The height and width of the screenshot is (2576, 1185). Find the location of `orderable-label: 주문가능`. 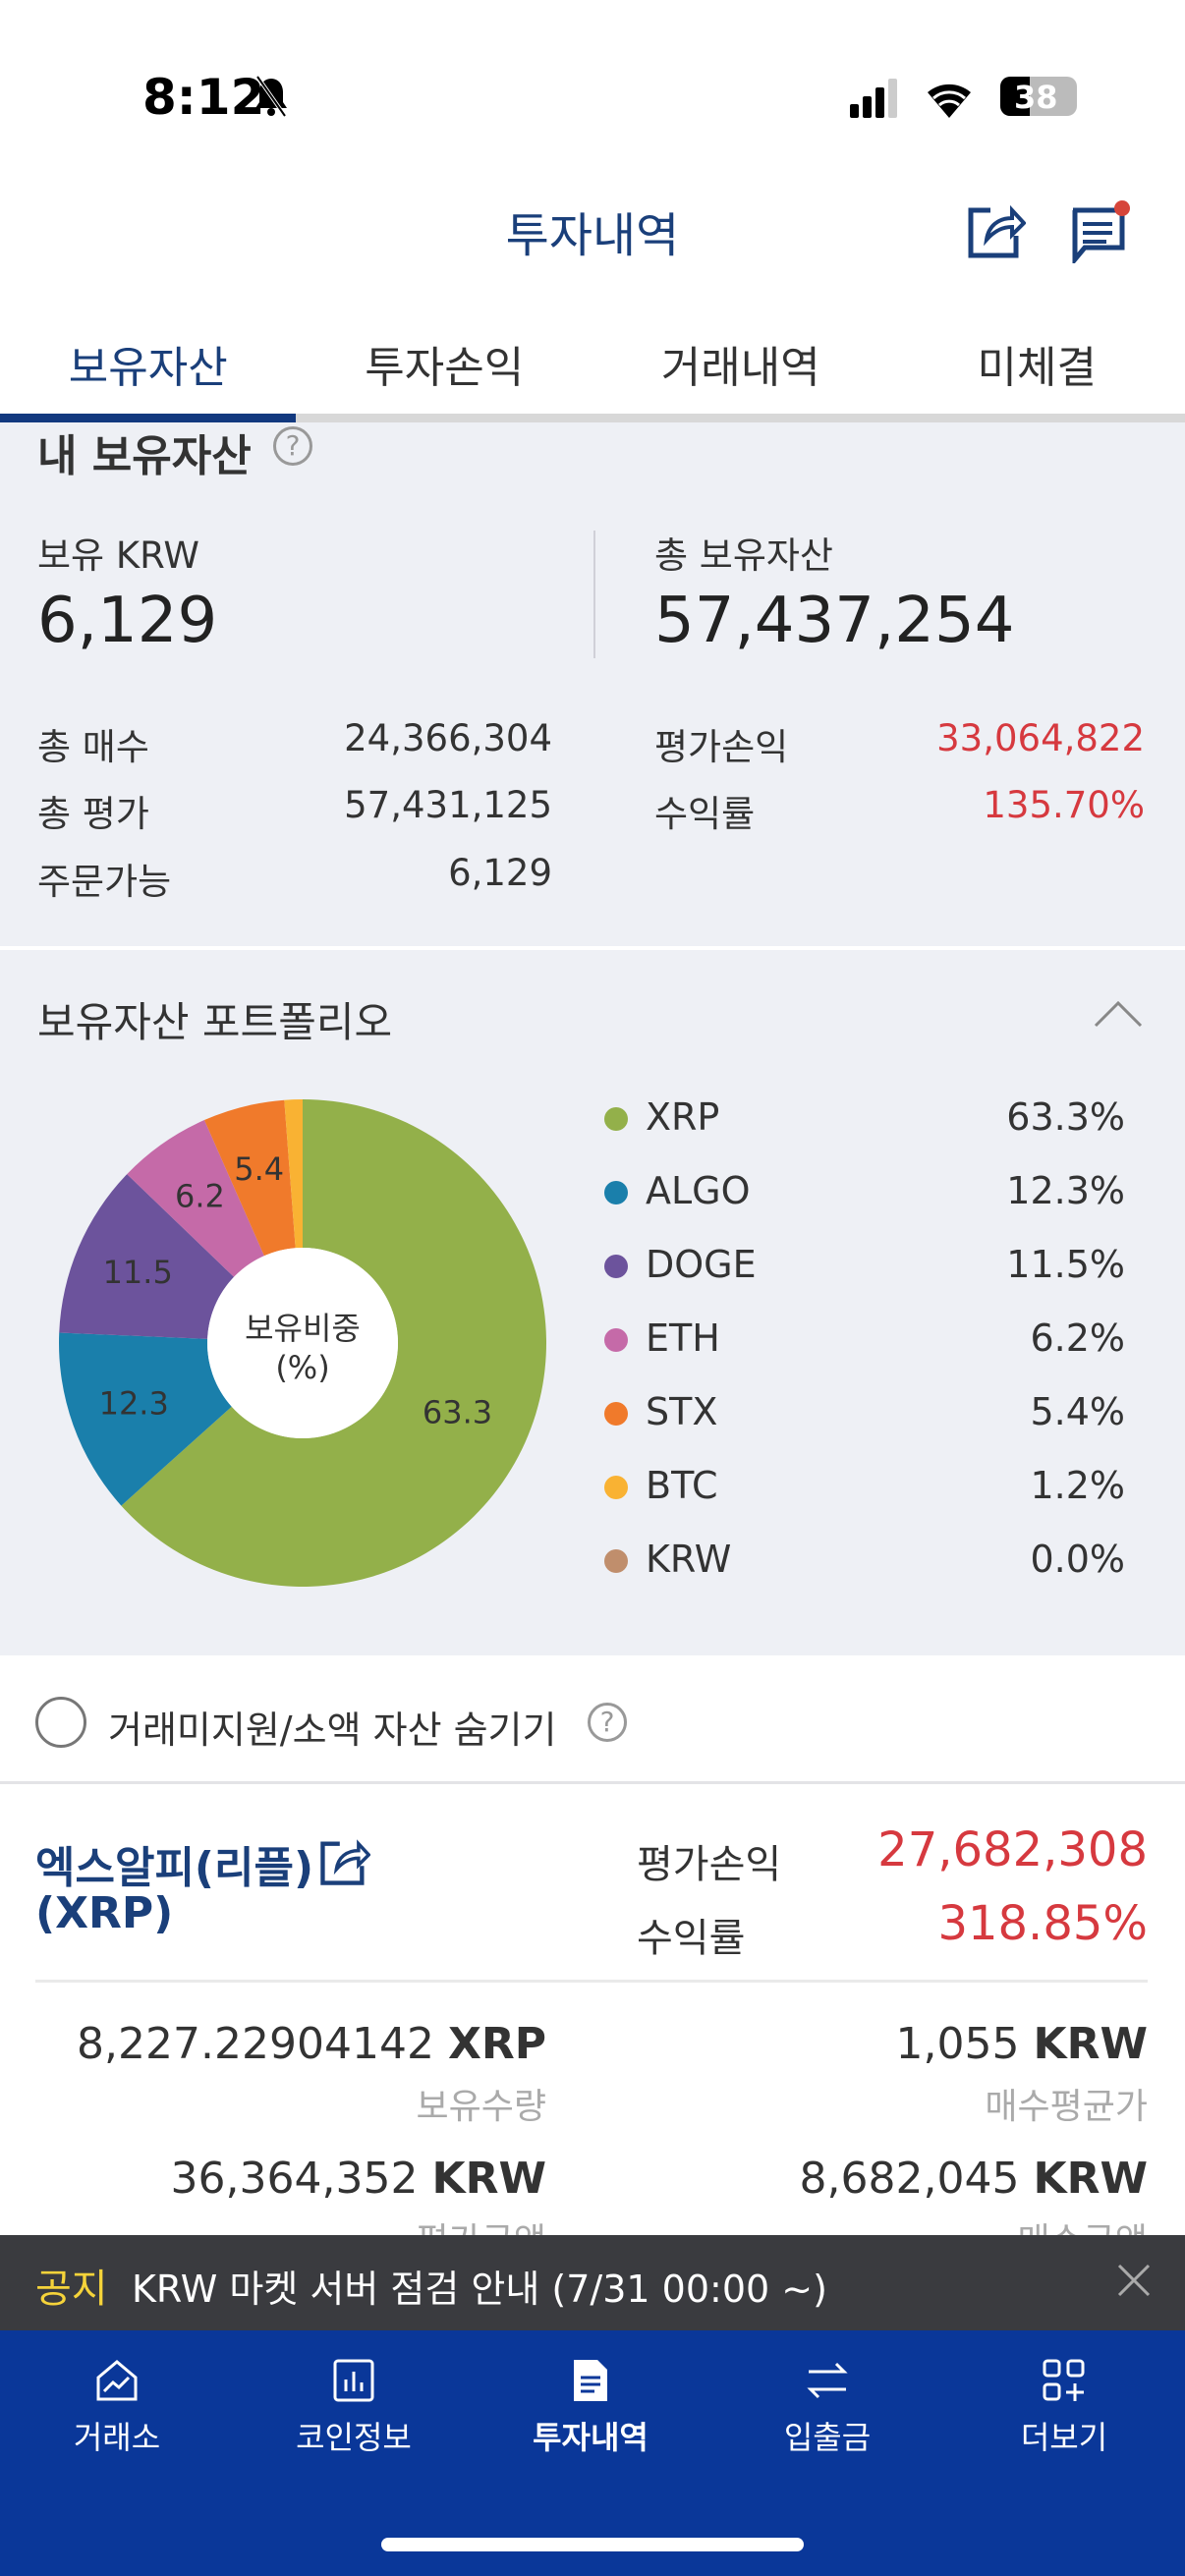

orderable-label: 주문가능 is located at coordinates (105, 882).